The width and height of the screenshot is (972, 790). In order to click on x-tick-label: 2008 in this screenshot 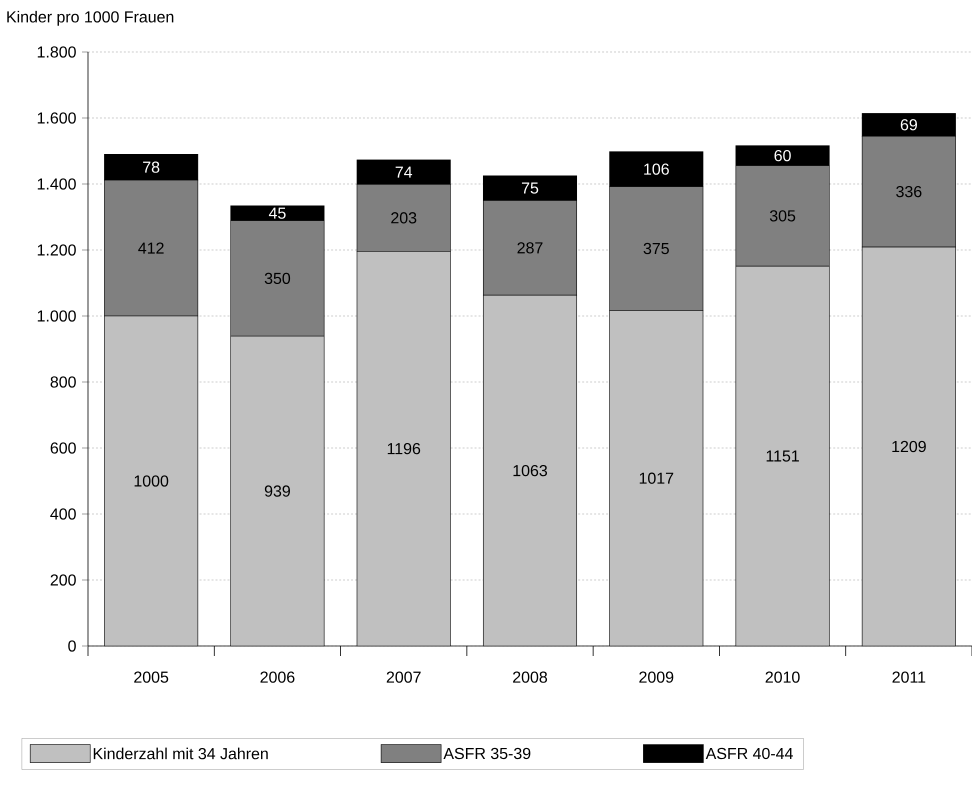, I will do `click(530, 677)`.